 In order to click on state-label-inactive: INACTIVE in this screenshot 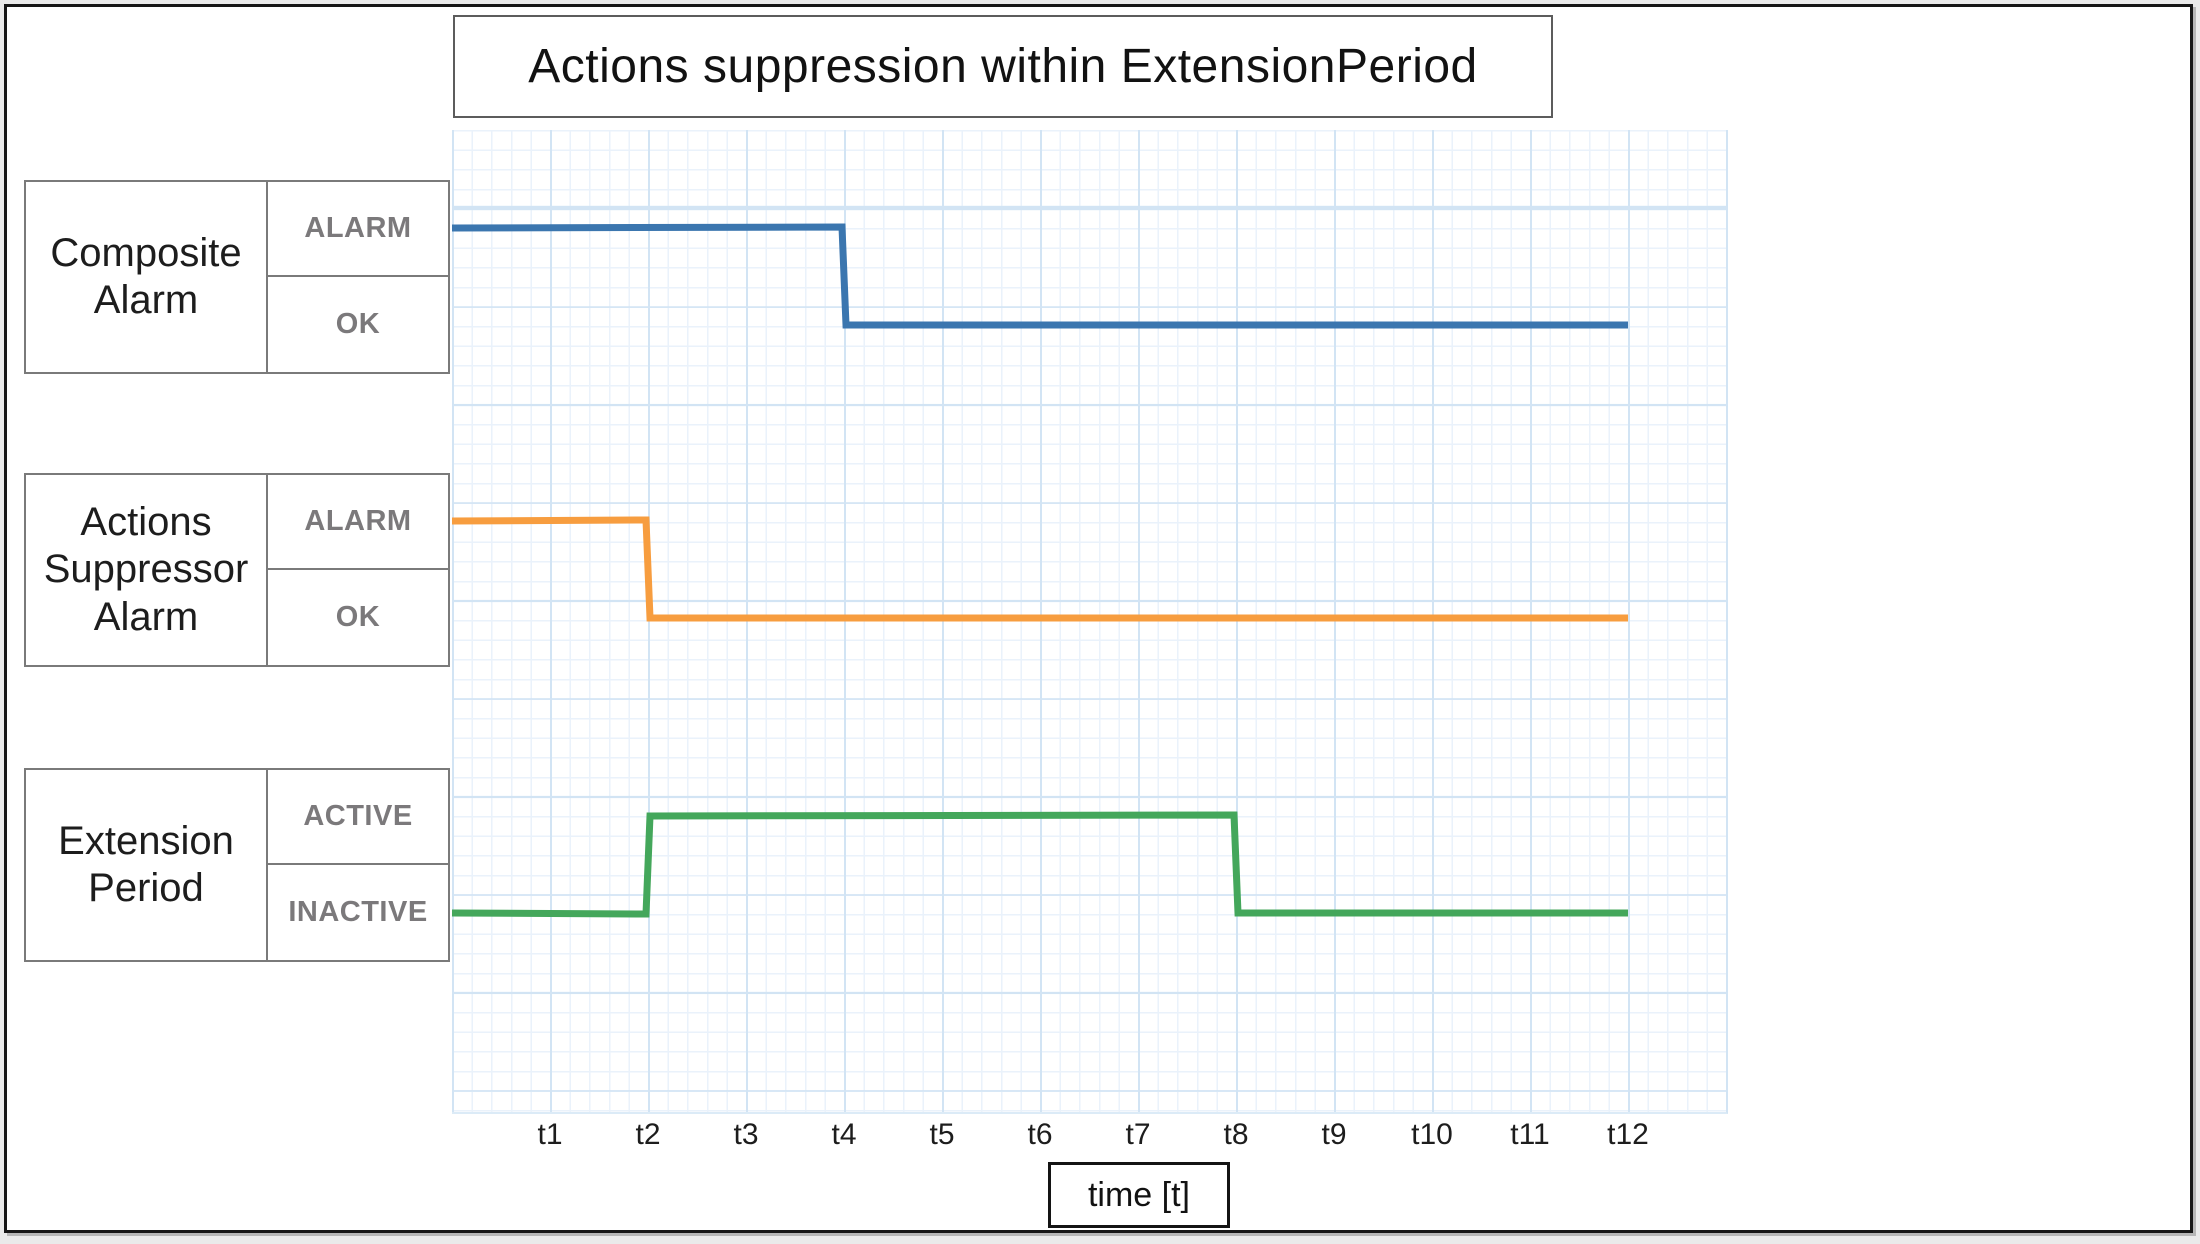, I will do `click(358, 912)`.